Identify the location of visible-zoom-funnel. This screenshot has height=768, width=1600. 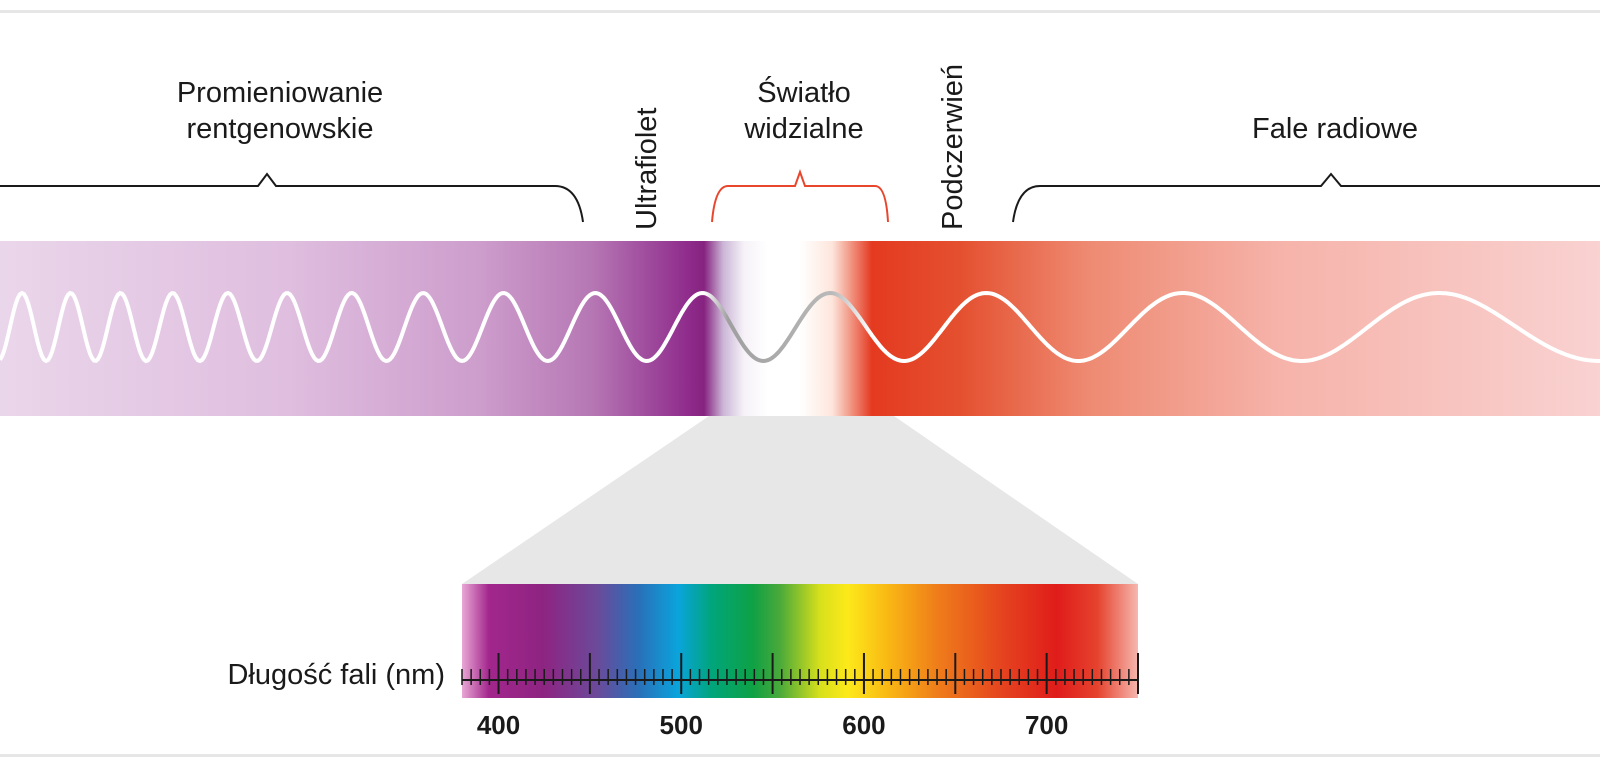
(800, 500).